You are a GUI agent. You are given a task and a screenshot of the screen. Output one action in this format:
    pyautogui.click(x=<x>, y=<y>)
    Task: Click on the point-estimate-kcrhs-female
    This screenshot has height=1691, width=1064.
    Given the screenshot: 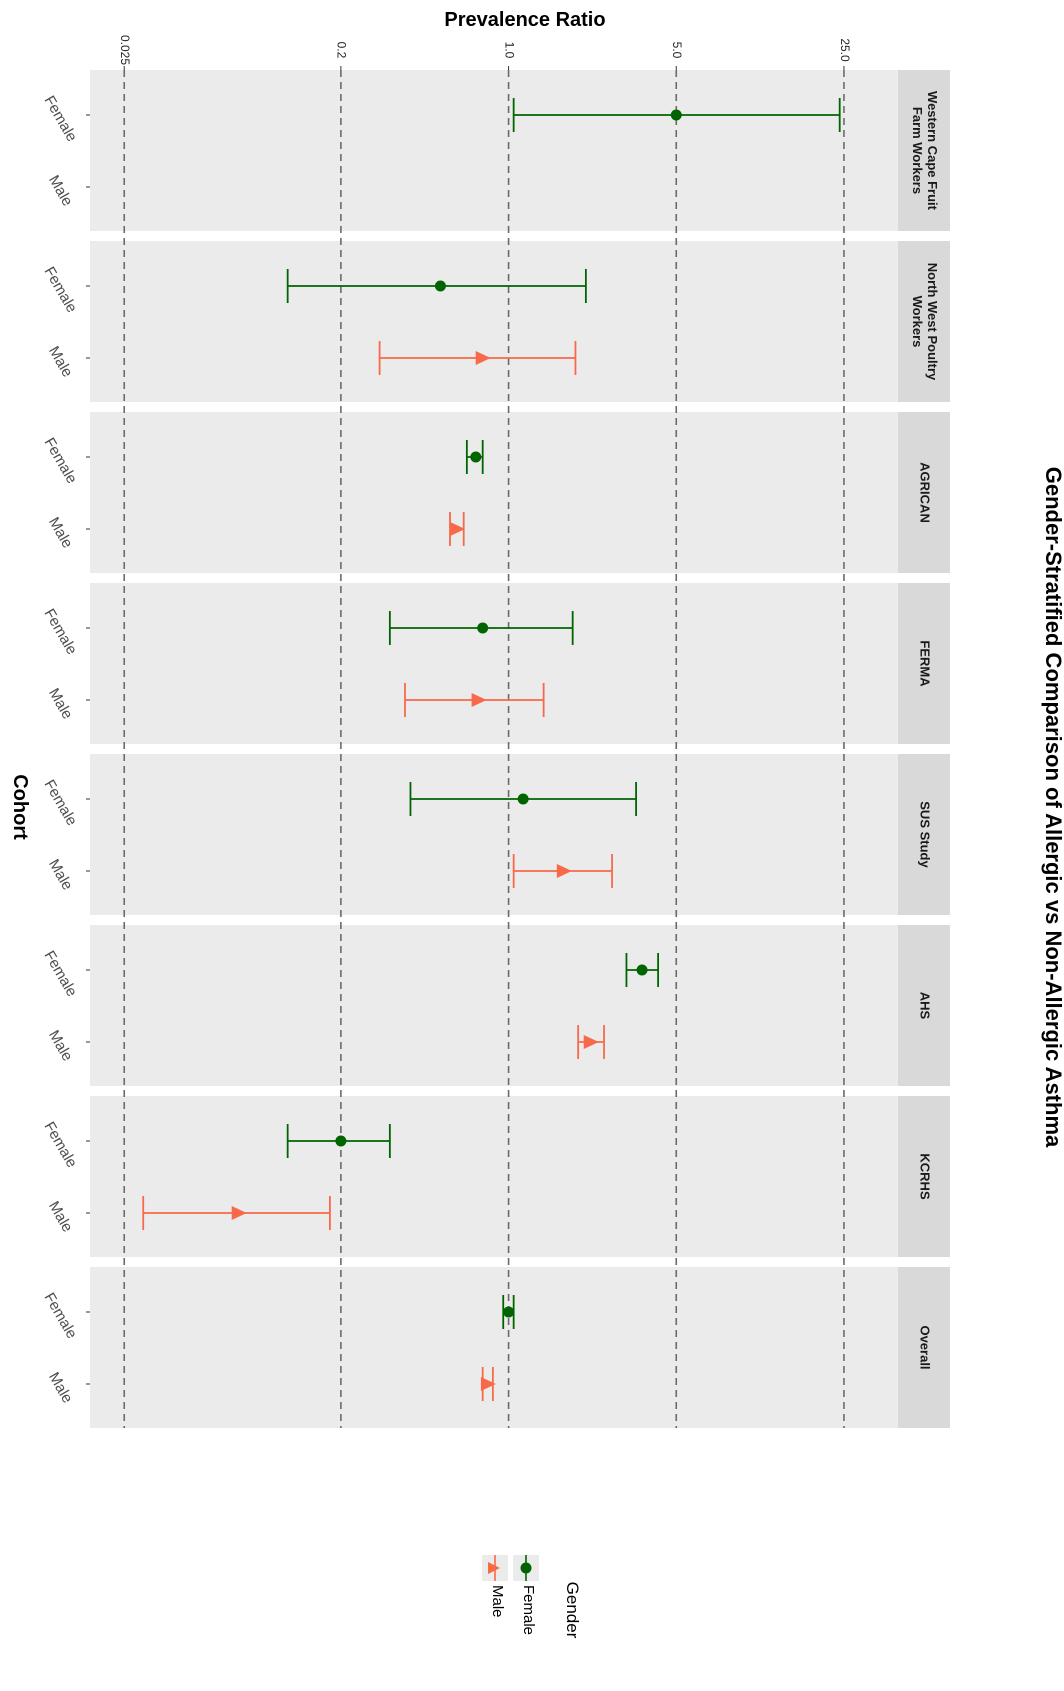 What is the action you would take?
    pyautogui.click(x=341, y=1141)
    